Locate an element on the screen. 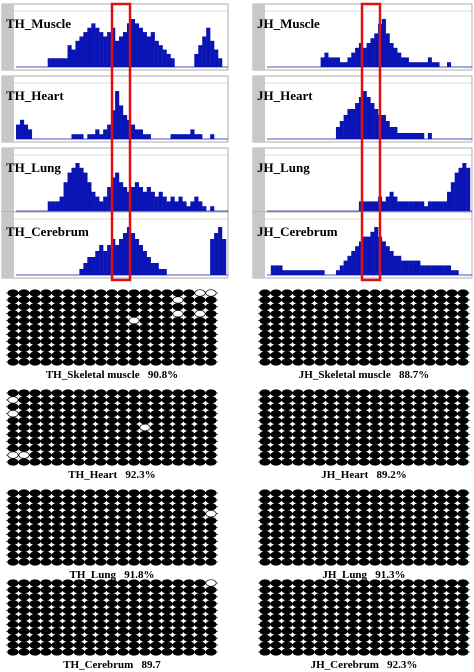 The width and height of the screenshot is (474, 672). highlight-box-left is located at coordinates (121, 142).